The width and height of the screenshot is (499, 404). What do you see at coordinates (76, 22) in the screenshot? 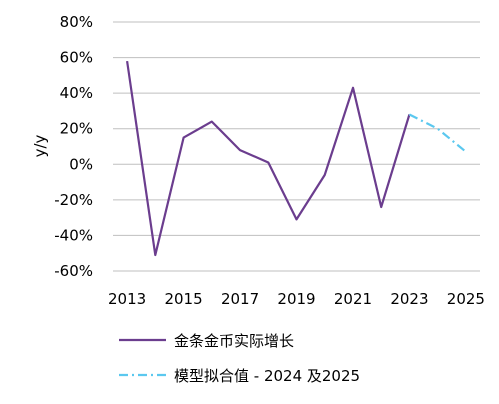
I see `y-tick-label: 80%` at bounding box center [76, 22].